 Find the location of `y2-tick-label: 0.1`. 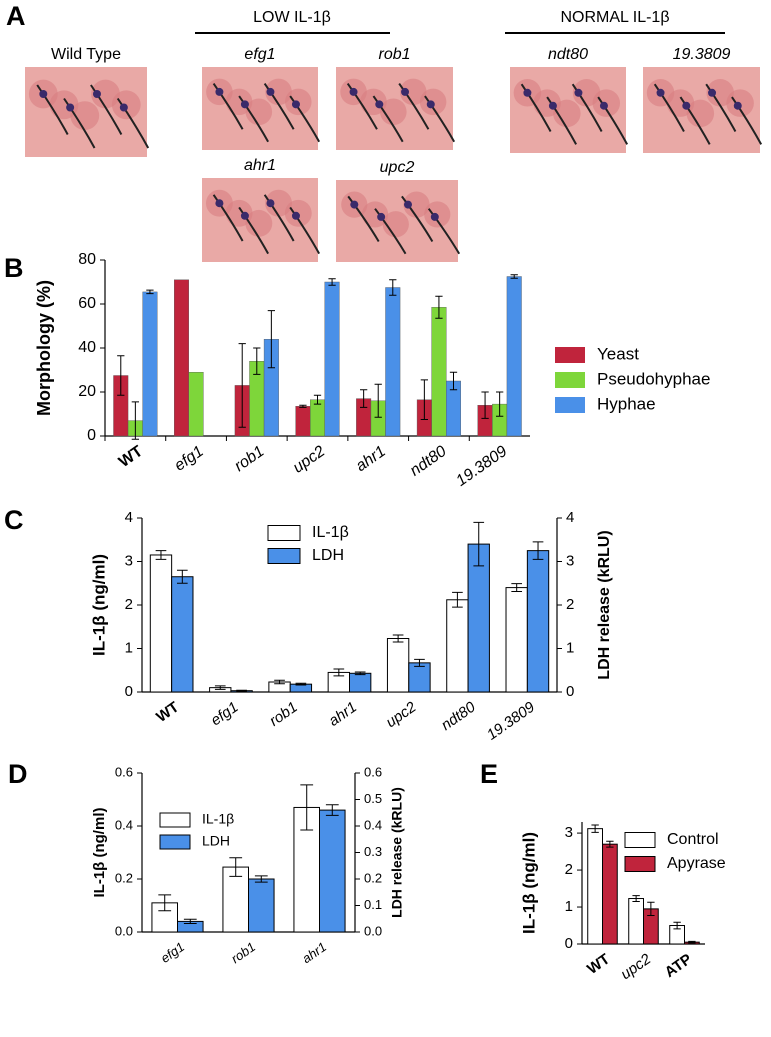

y2-tick-label: 0.1 is located at coordinates (373, 904).